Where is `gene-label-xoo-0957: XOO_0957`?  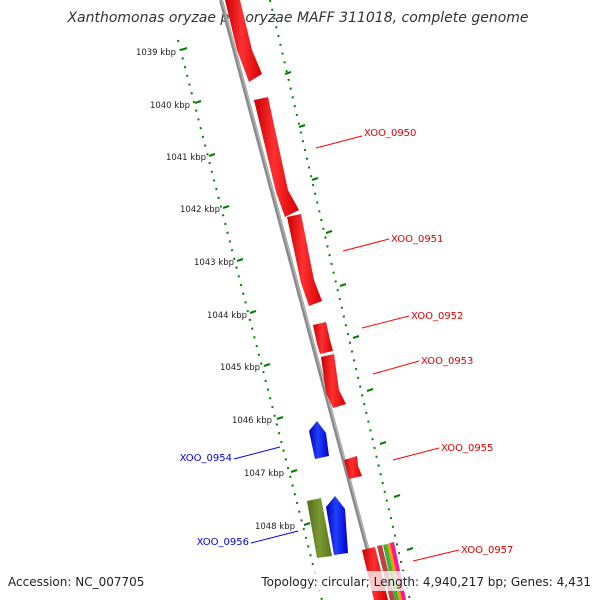
gene-label-xoo-0957: XOO_0957 is located at coordinates (487, 550).